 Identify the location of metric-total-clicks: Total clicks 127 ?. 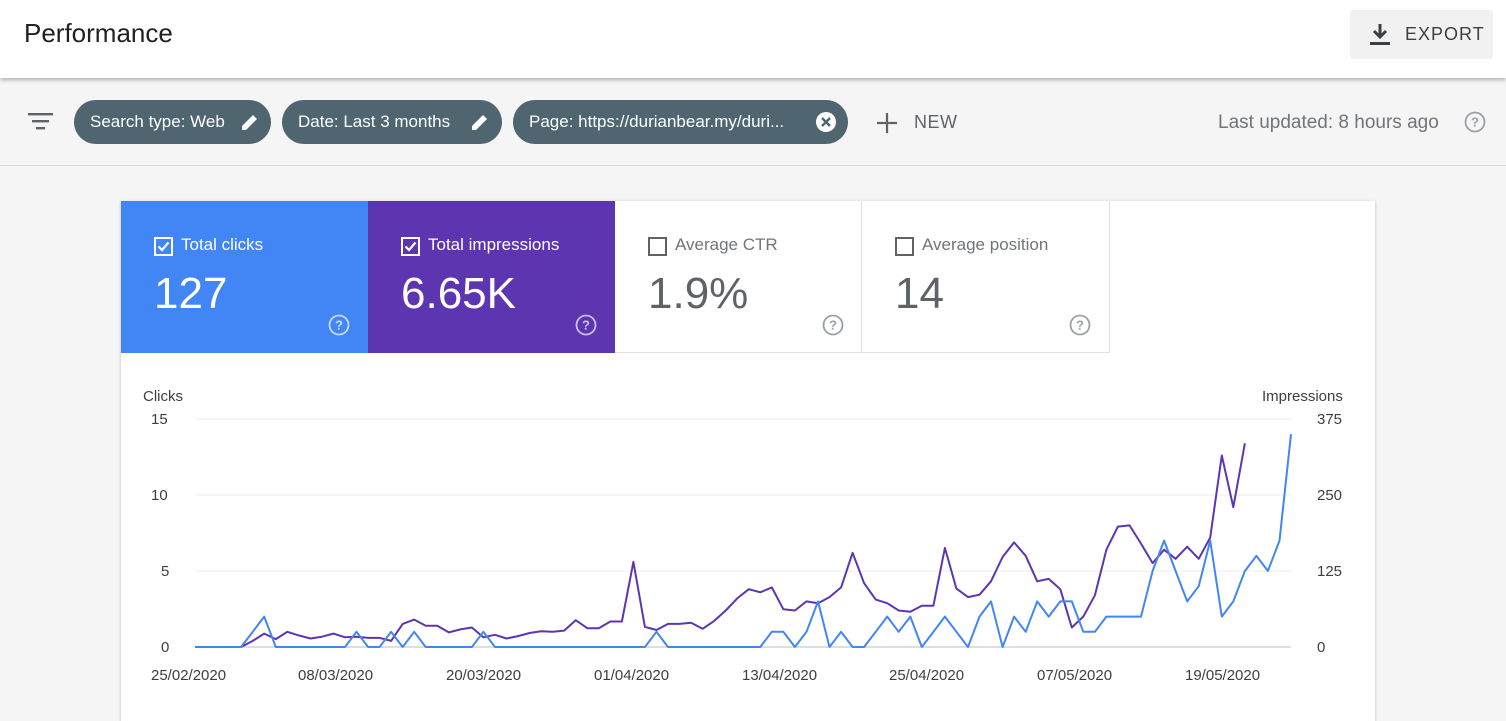
(244, 277).